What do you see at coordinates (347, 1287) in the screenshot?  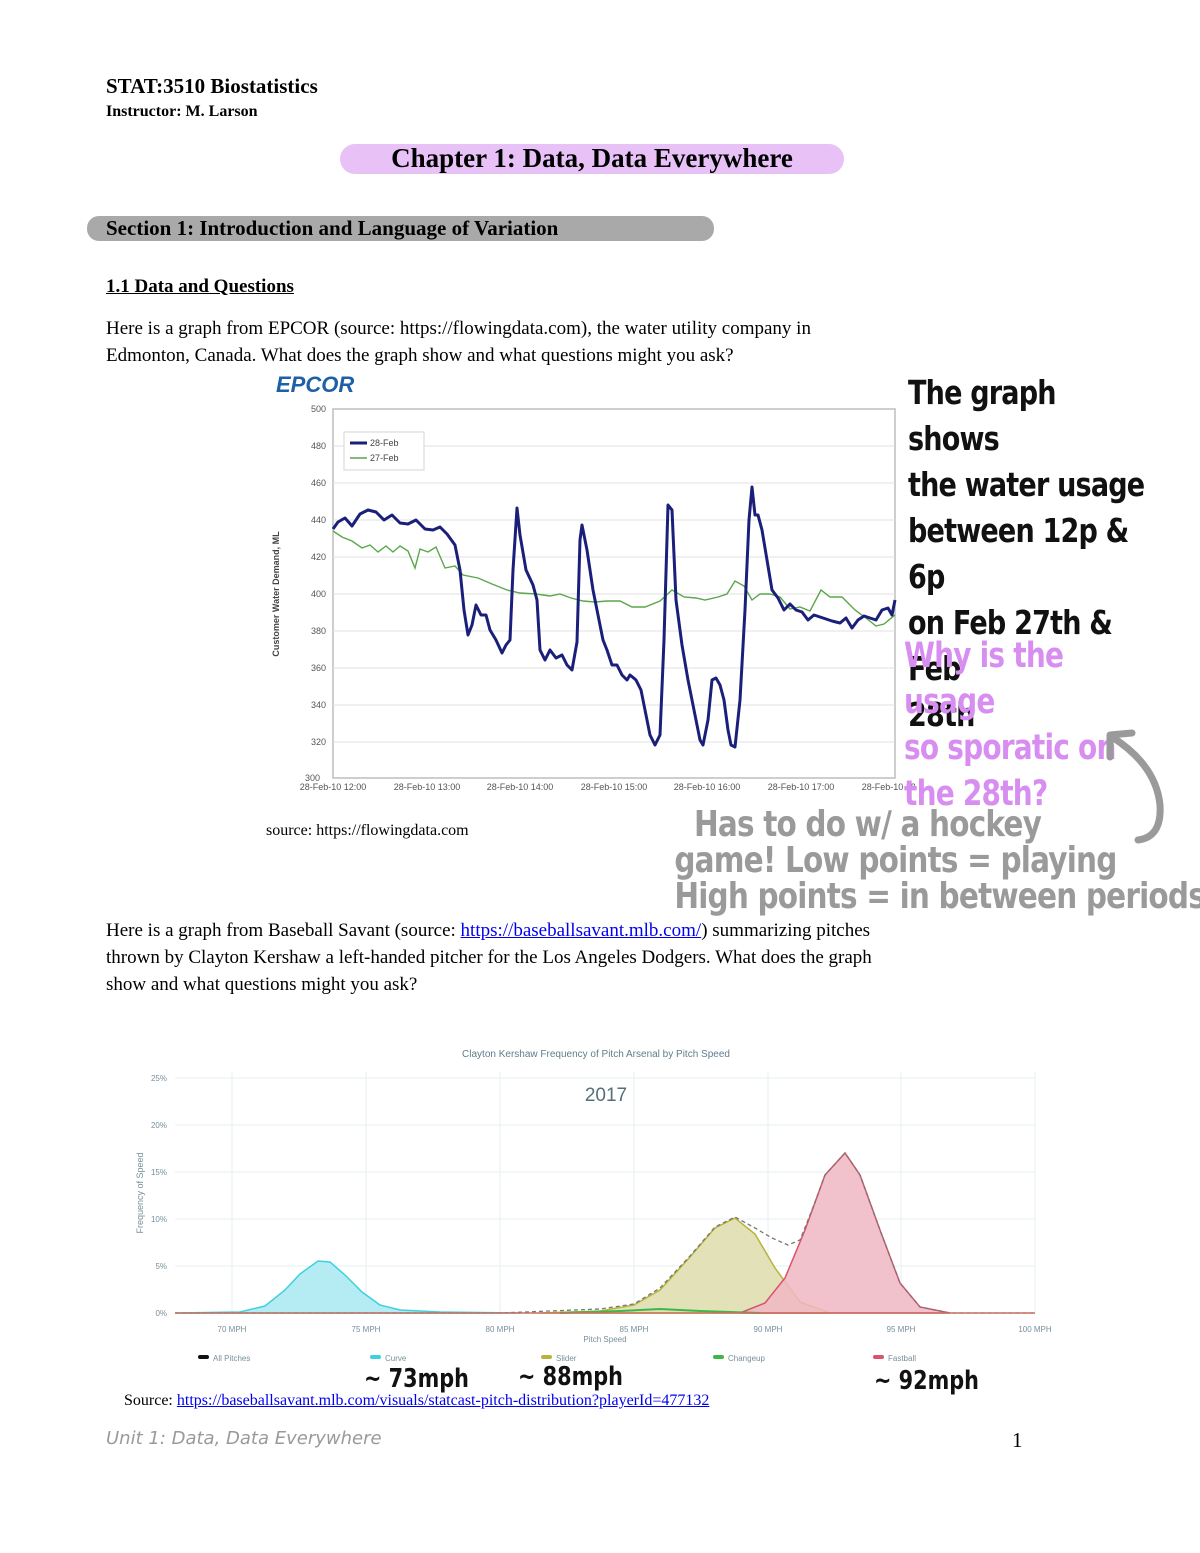 I see `series-curve-area` at bounding box center [347, 1287].